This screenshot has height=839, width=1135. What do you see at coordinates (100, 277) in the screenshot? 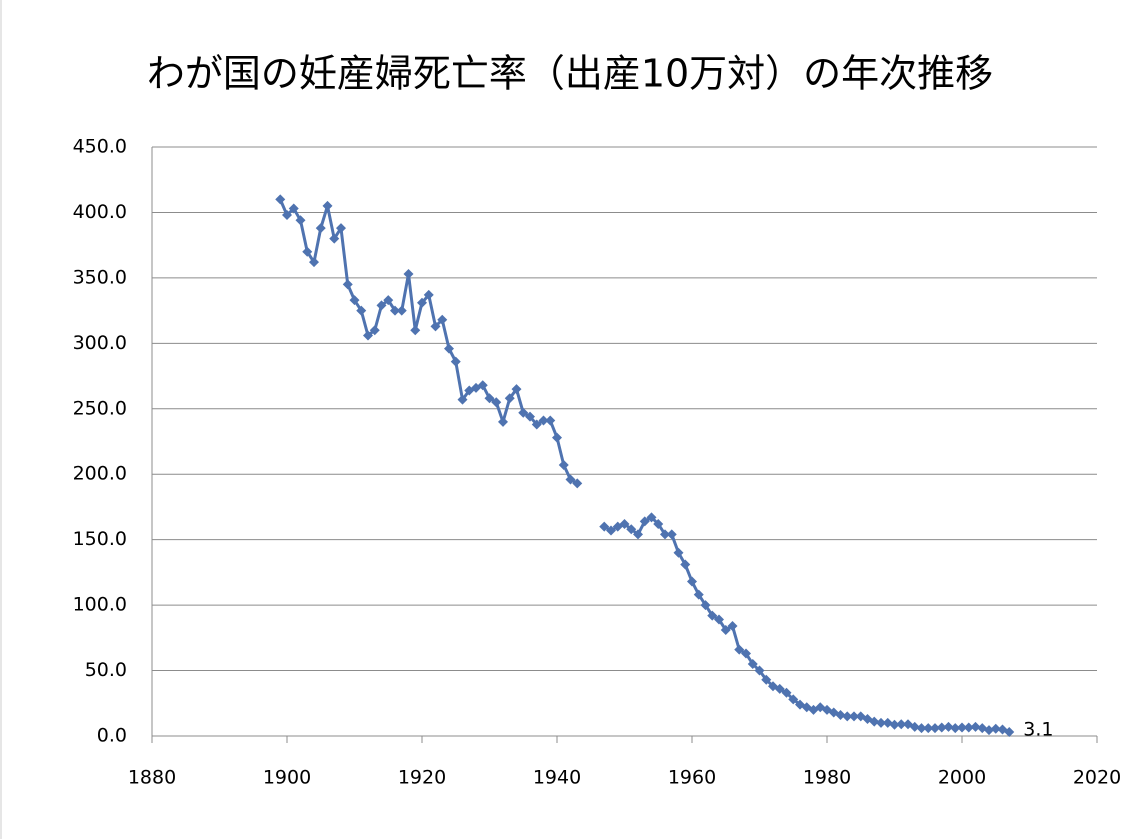
I see `y-tick-label: 350.0` at bounding box center [100, 277].